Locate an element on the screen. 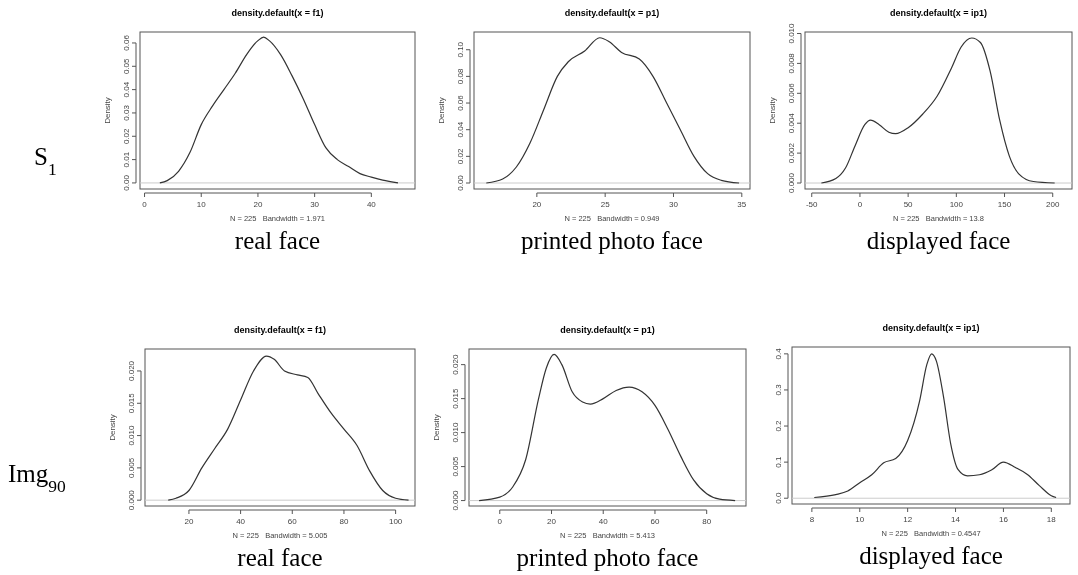  y-tick-label: 0.0 is located at coordinates (778, 498).